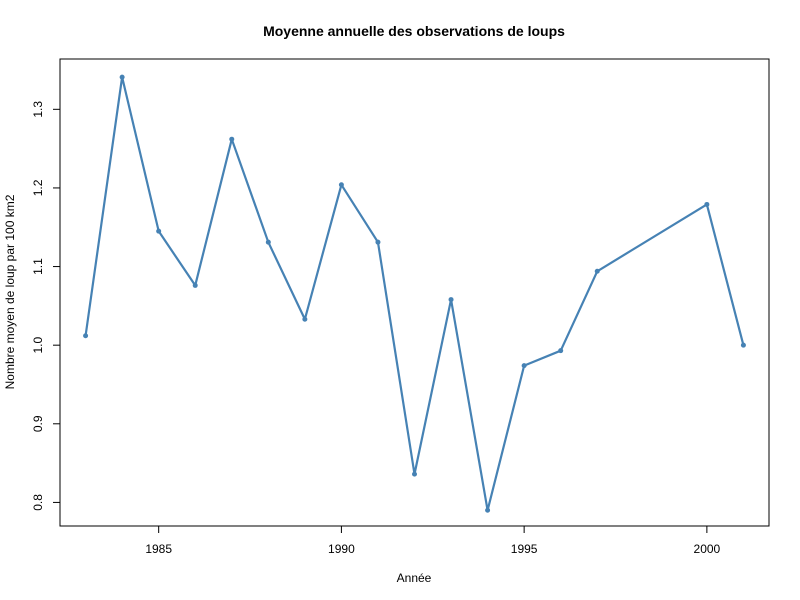  I want to click on y-tick-label: 1.1, so click(38, 266).